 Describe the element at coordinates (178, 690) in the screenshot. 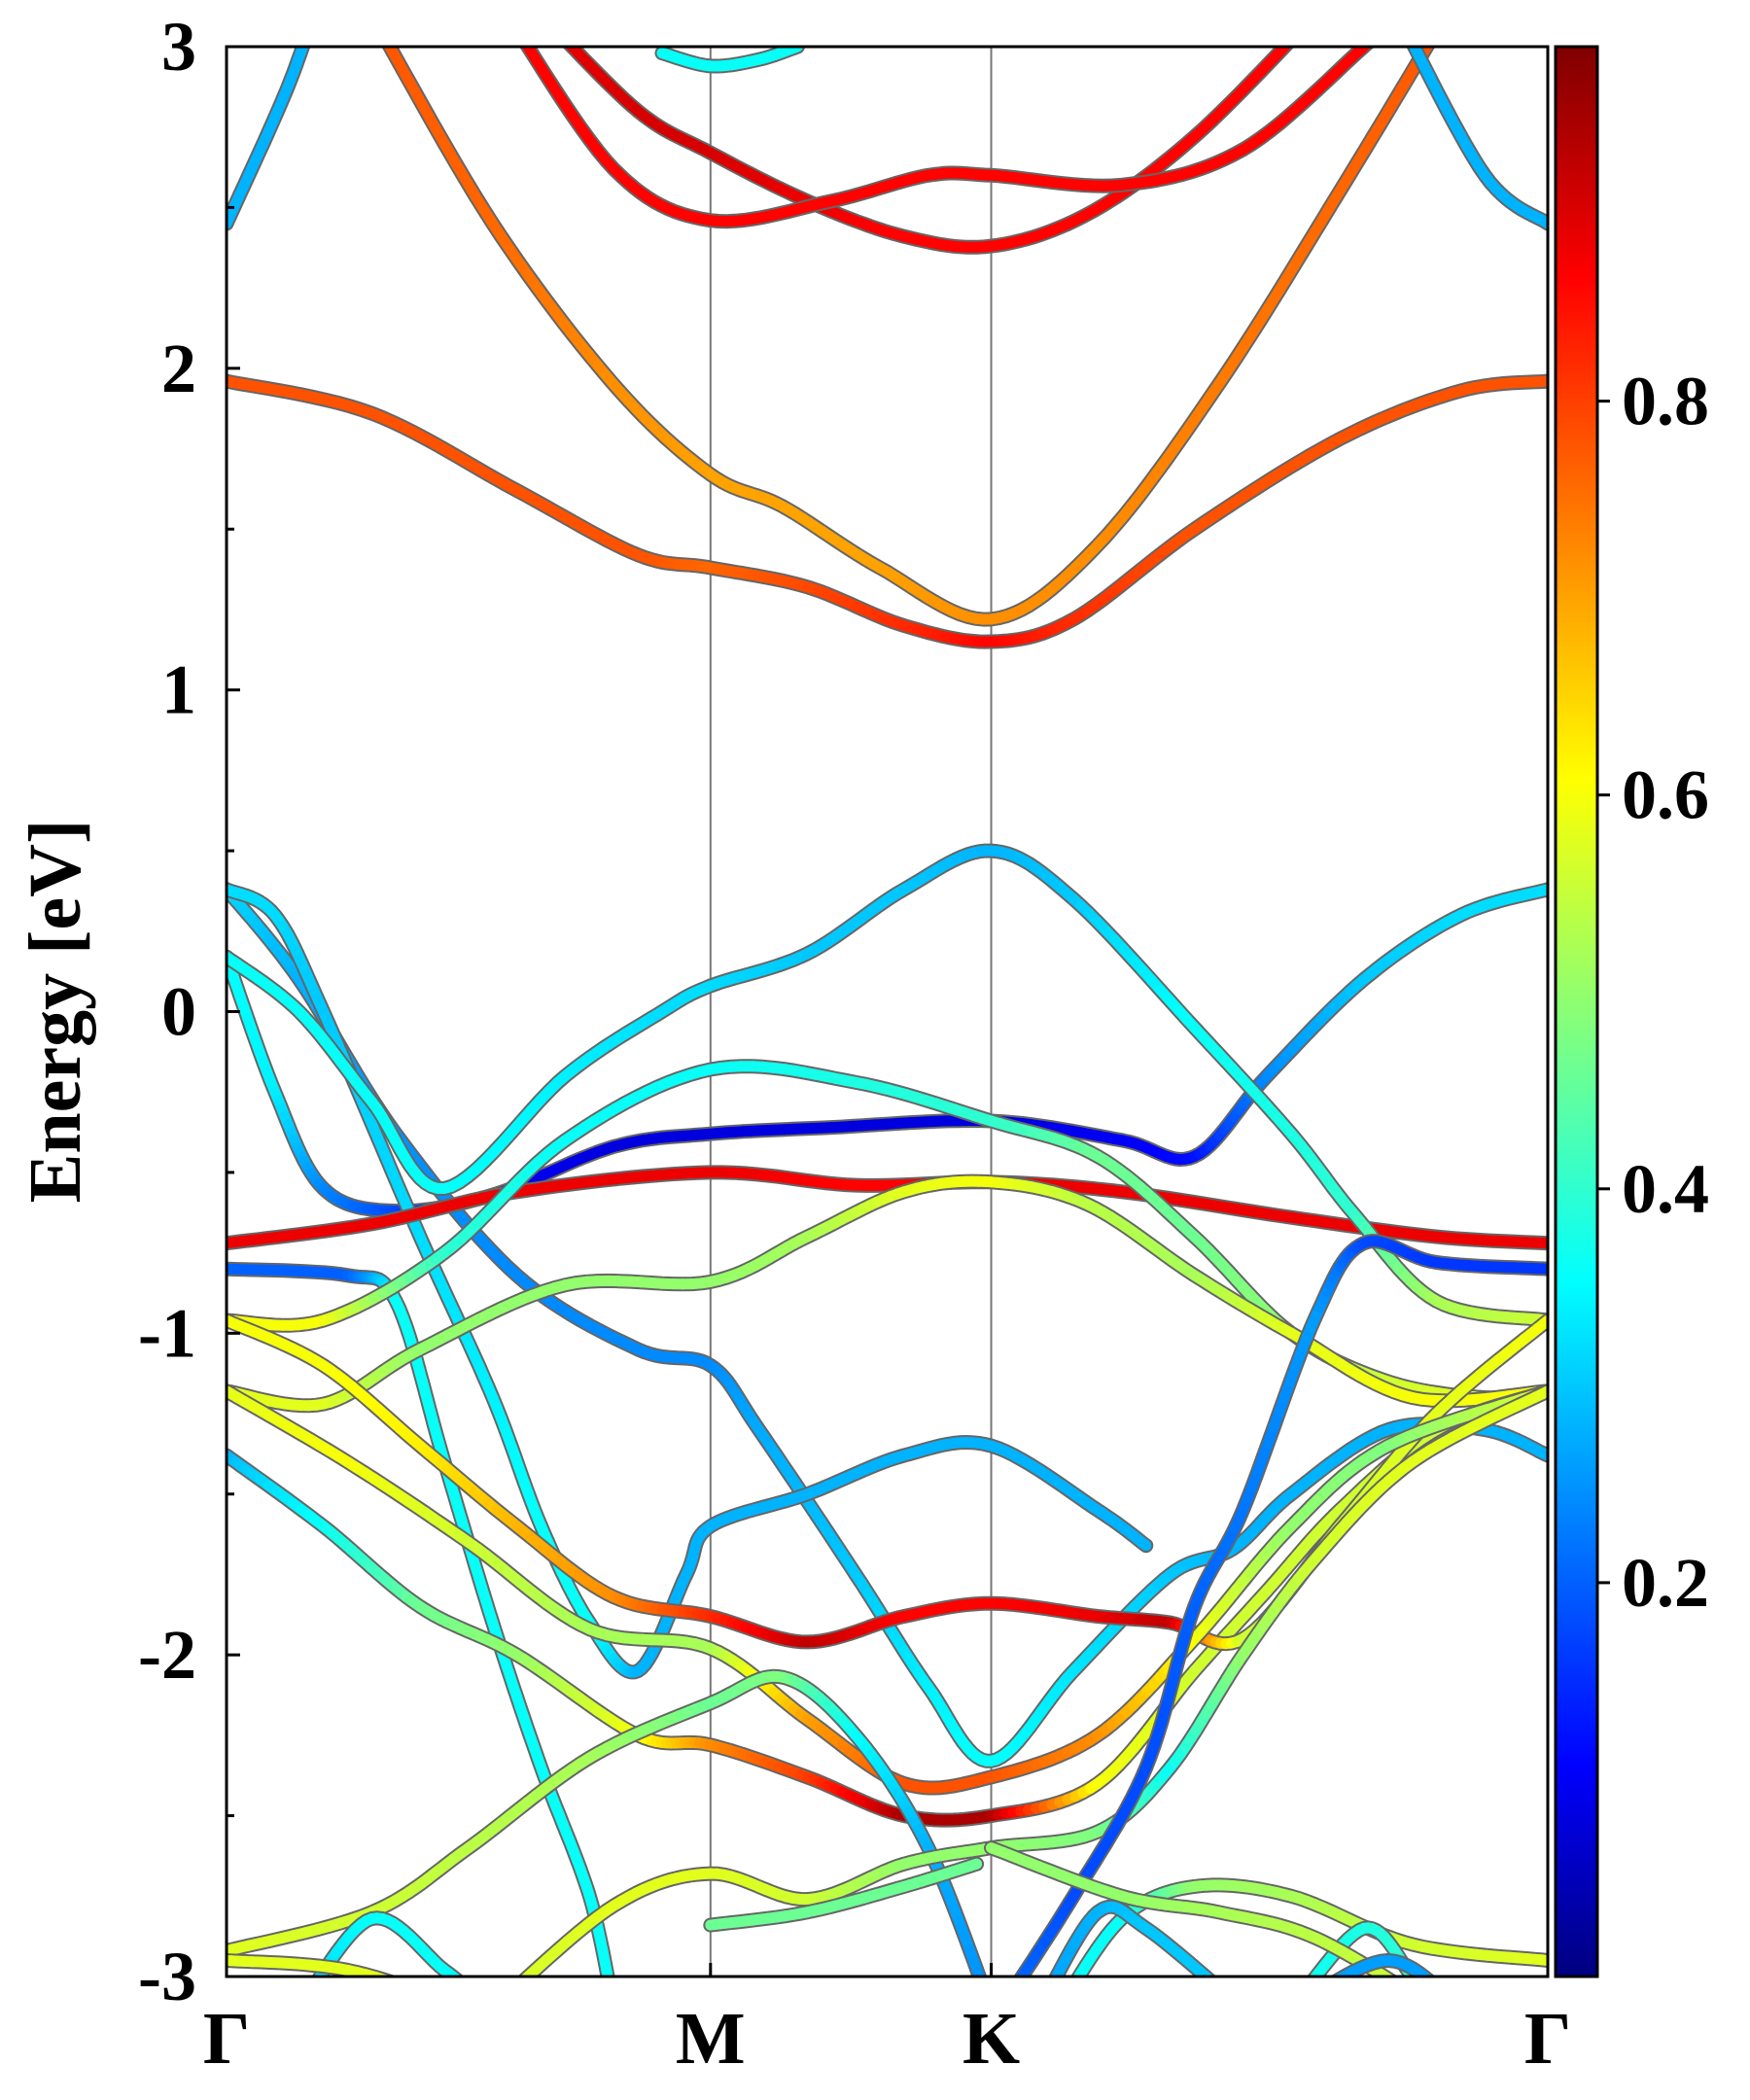

I see `y-tick-label: 1` at that location.